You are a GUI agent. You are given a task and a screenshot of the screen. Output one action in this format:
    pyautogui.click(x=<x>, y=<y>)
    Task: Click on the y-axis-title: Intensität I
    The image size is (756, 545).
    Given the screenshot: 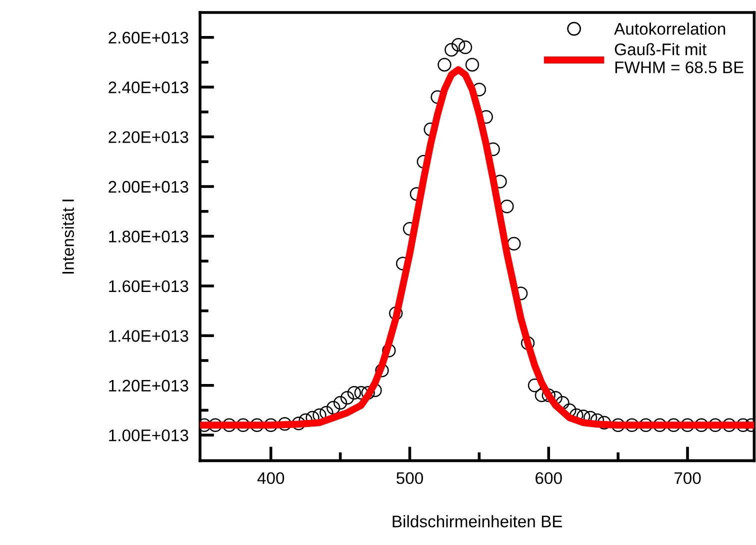 What is the action you would take?
    pyautogui.click(x=68, y=237)
    